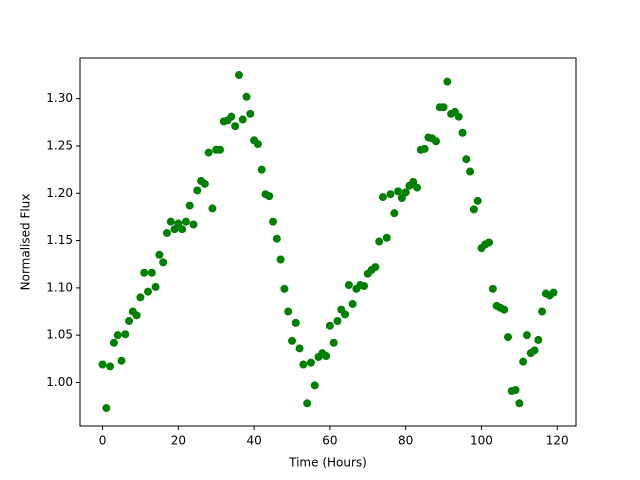  I want to click on y-tick-label: 1.25, so click(59, 145).